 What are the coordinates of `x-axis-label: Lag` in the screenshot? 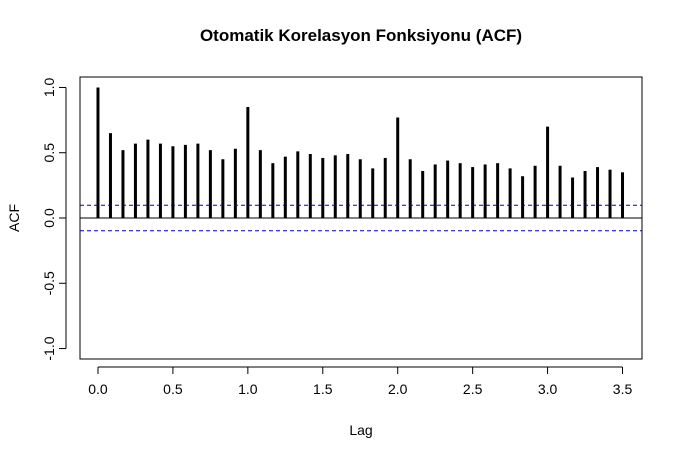 It's located at (360, 430).